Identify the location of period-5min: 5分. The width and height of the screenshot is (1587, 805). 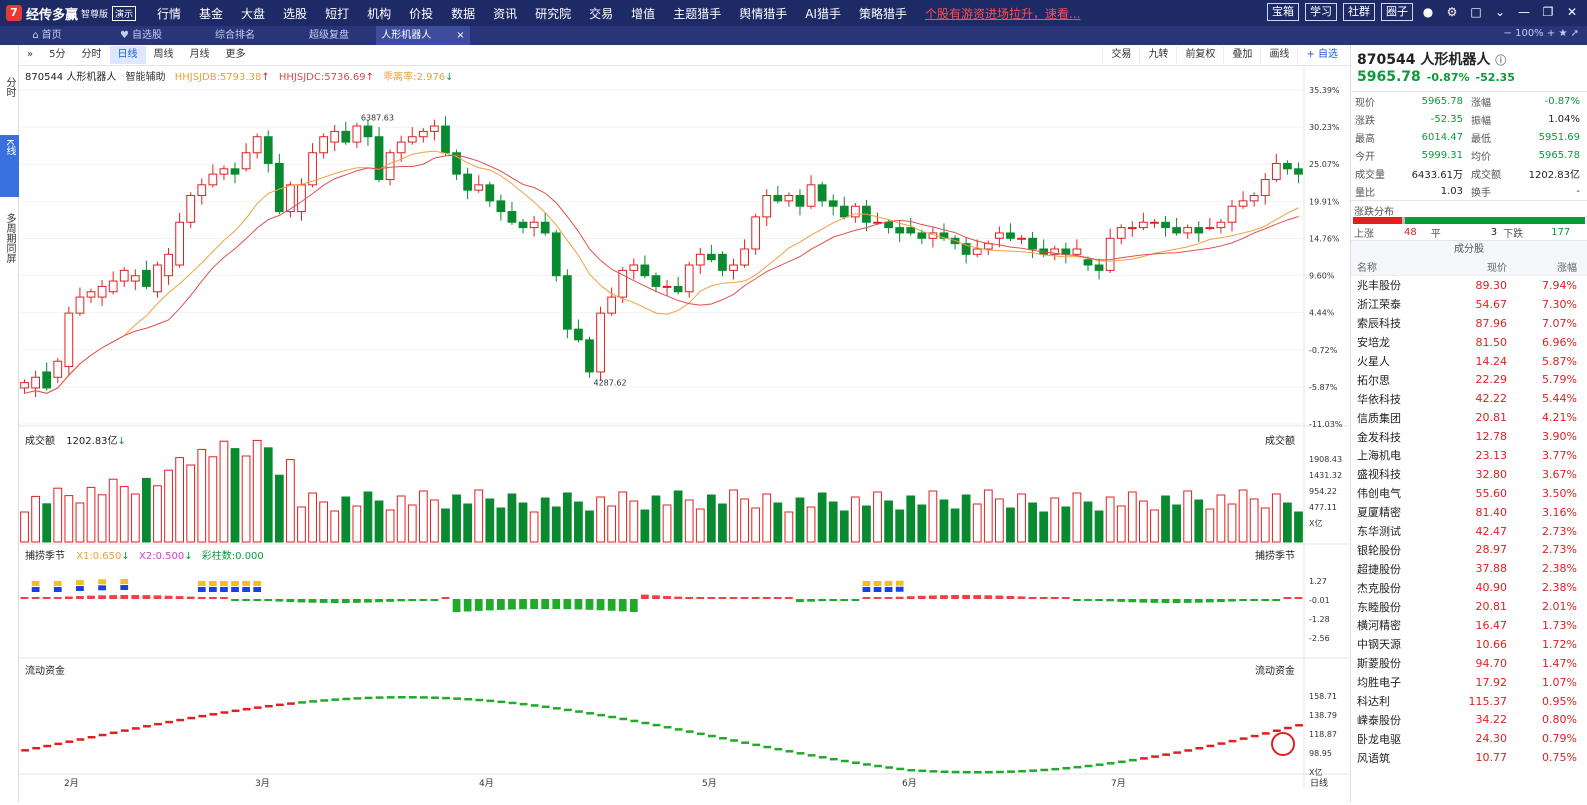
(57, 54).